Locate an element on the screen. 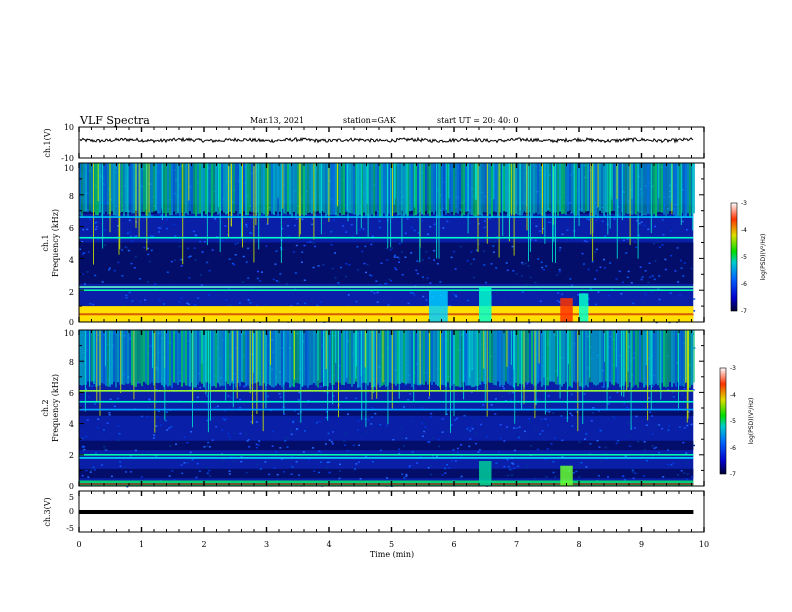 The height and width of the screenshot is (612, 792). ch1-ytick-8: 8 is located at coordinates (71, 196).